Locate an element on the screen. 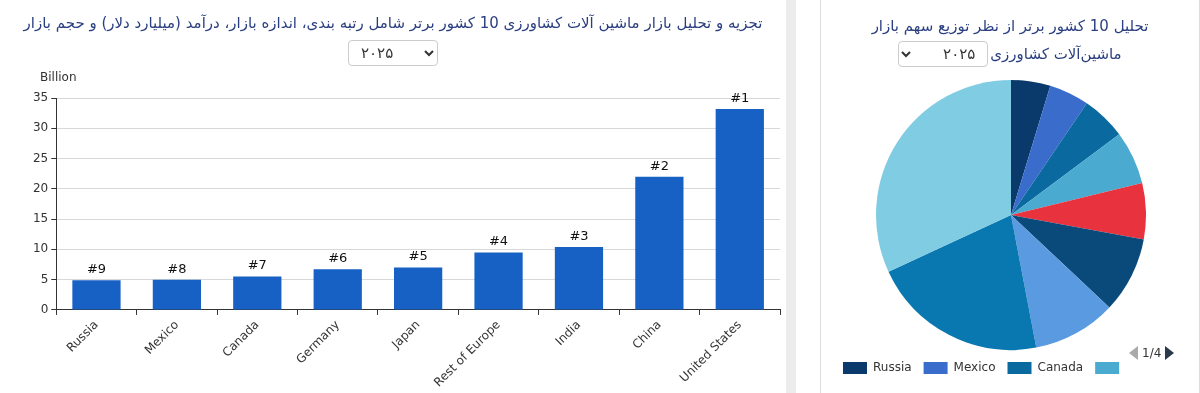 This screenshot has height=393, width=1200. y-tick-label: 25 is located at coordinates (40, 157).